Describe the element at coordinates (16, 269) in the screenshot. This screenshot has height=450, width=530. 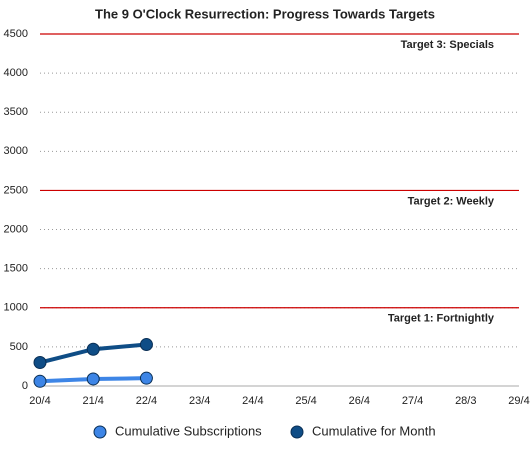
I see `y-tick-label: 1500` at that location.